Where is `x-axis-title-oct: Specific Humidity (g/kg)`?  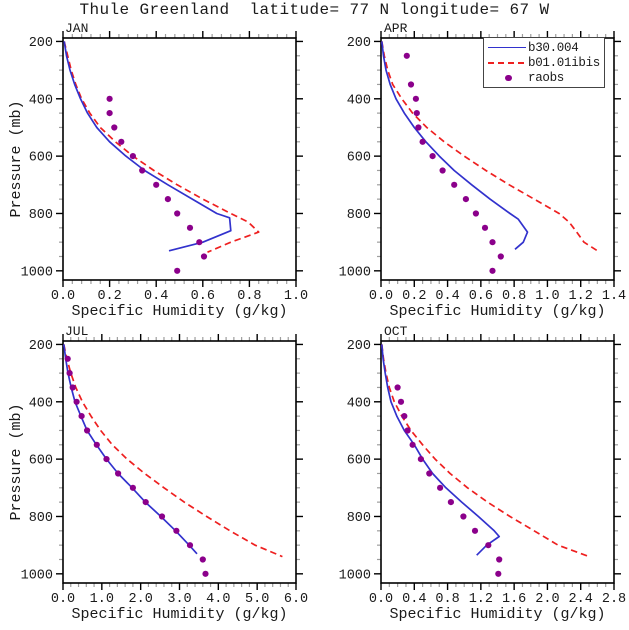 x-axis-title-oct: Specific Humidity (g/kg) is located at coordinates (497, 614).